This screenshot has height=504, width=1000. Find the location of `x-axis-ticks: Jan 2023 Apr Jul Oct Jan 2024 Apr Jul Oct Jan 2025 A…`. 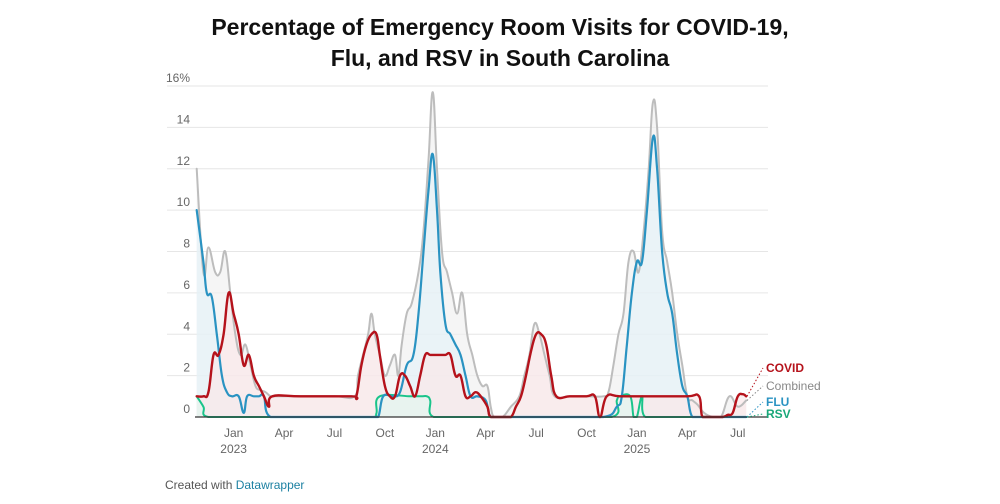

x-axis-ticks: Jan 2023 Apr Jul Oct Jan 2024 Apr Jul Oct Jan 2025 A… is located at coordinates (482, 441).